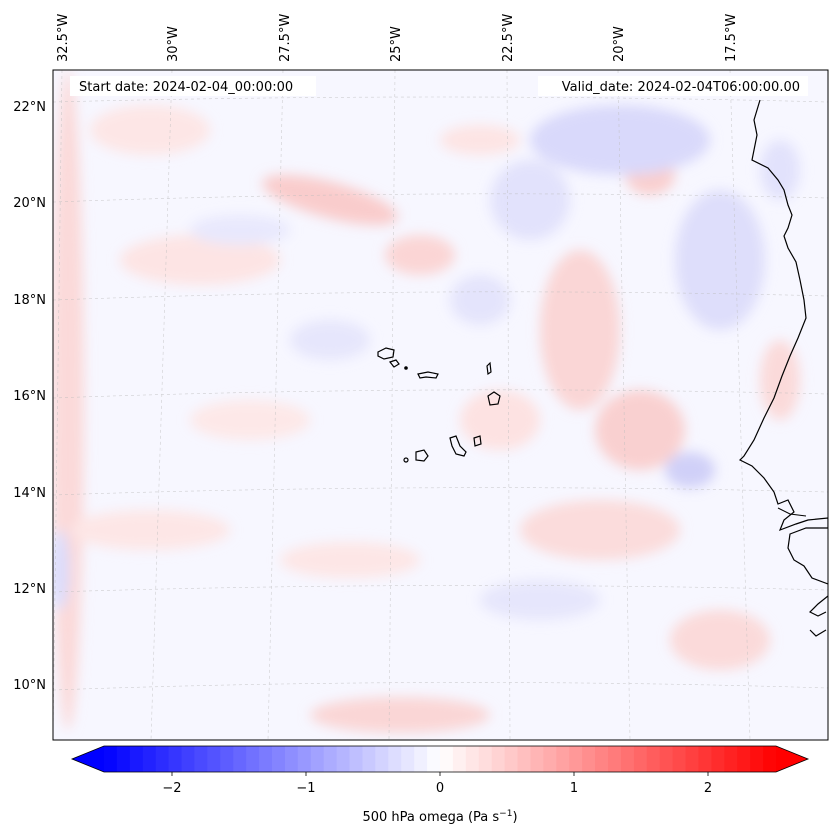  I want to click on colorbar-cells, so click(440, 759).